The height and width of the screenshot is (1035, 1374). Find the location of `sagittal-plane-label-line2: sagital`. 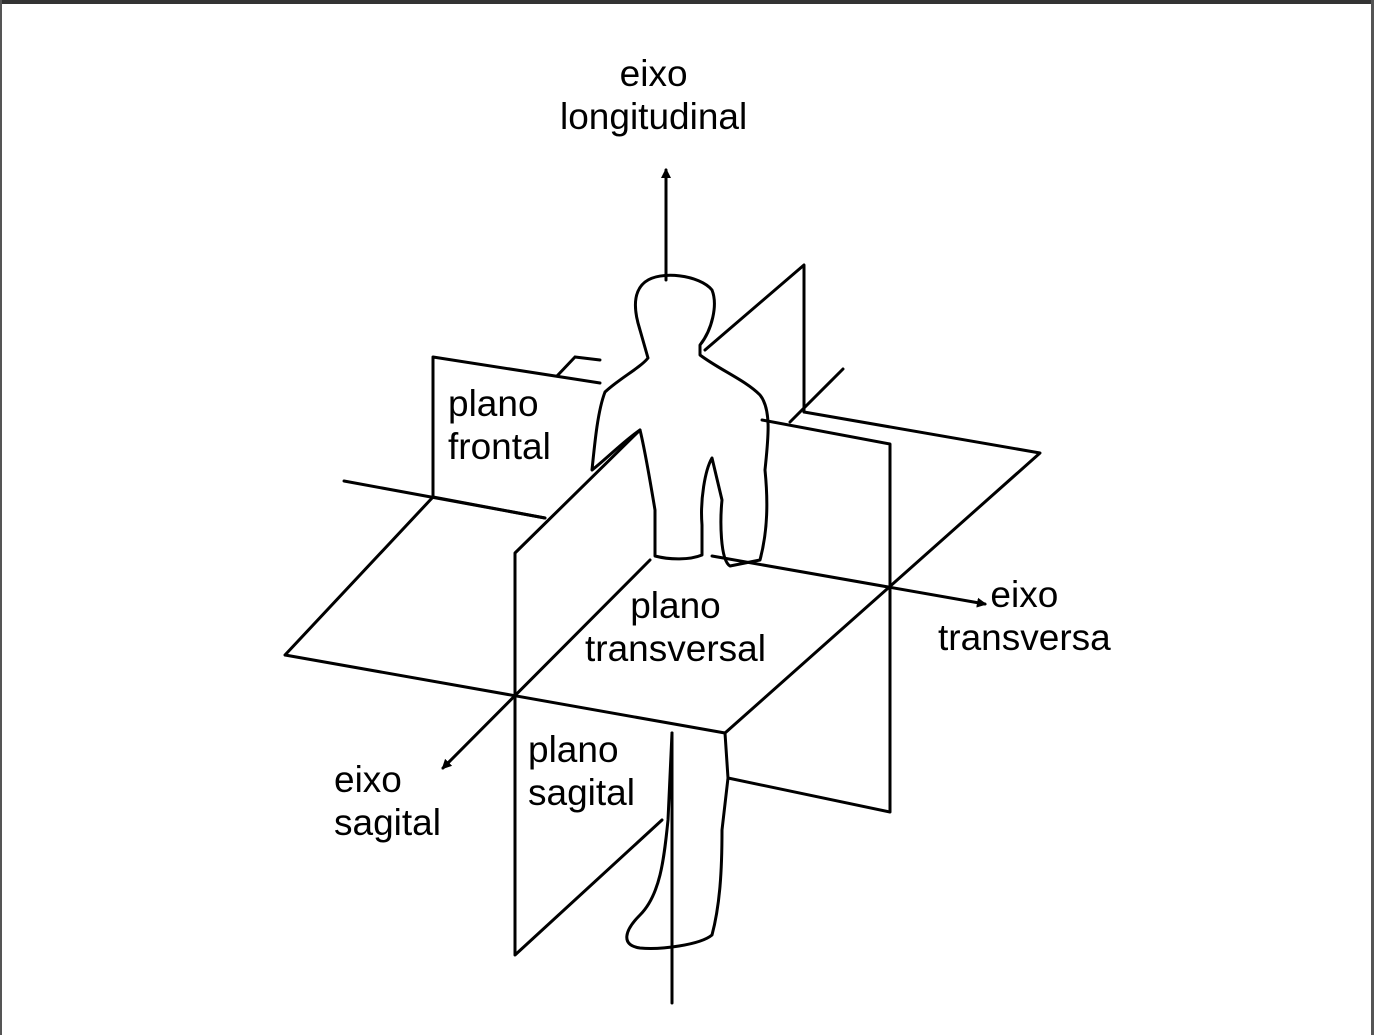

sagittal-plane-label-line2: sagital is located at coordinates (581, 792).